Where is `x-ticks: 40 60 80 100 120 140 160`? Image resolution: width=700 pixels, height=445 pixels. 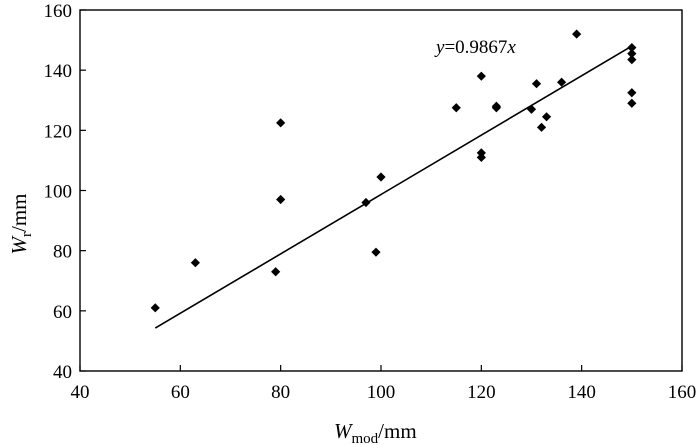
x-ticks: 40 60 80 100 120 140 160 is located at coordinates (384, 384).